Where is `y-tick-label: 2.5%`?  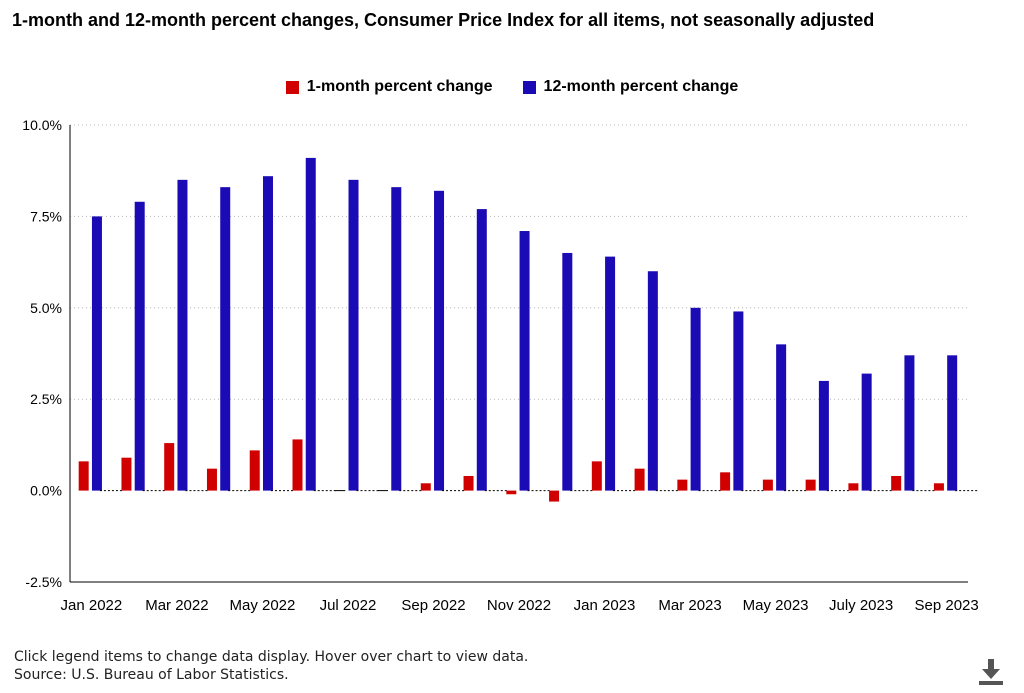 y-tick-label: 2.5% is located at coordinates (46, 399).